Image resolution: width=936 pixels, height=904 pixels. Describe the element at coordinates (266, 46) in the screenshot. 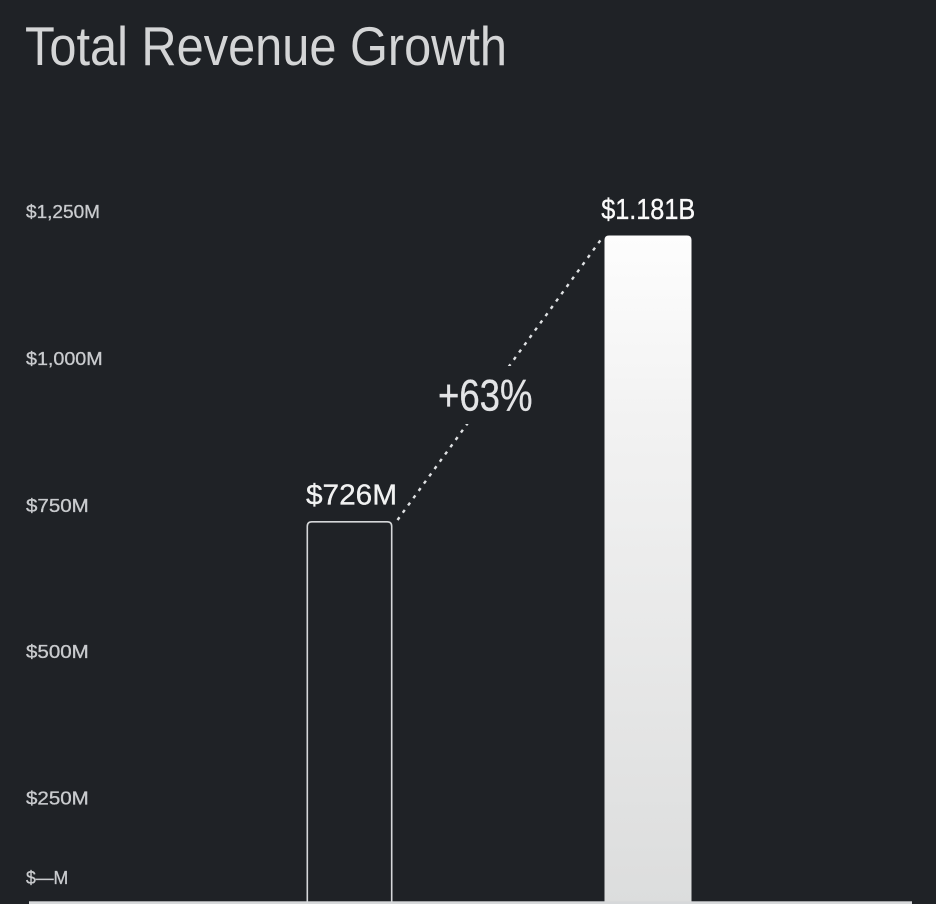

I see `svg-text: Total Revenue Growth` at that location.